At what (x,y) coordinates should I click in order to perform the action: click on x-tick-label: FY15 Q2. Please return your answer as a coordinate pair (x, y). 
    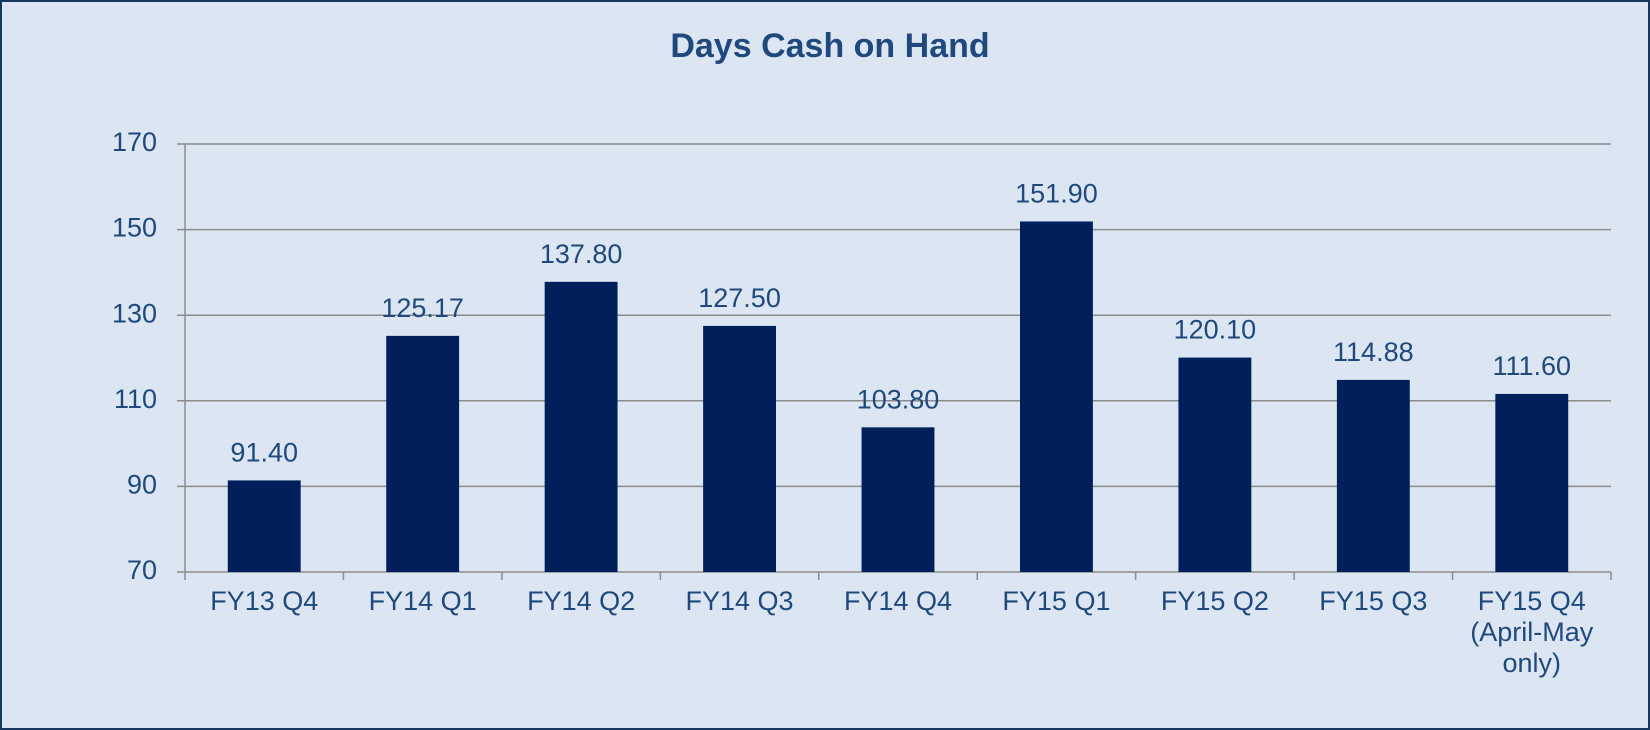
    Looking at the image, I should click on (1214, 601).